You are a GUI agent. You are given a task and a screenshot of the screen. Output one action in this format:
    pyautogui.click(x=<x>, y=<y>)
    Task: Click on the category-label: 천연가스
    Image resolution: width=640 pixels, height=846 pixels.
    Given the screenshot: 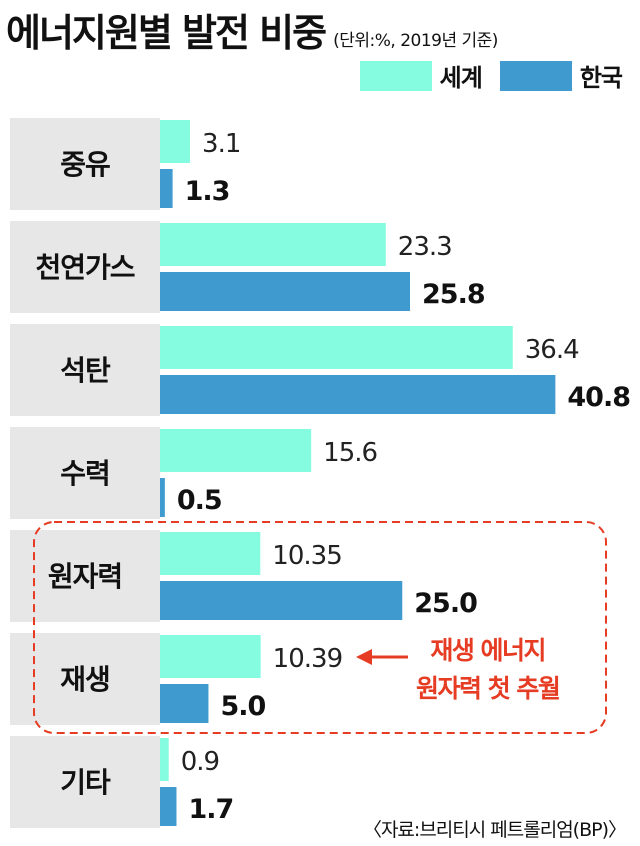 What is the action you would take?
    pyautogui.click(x=84, y=267)
    